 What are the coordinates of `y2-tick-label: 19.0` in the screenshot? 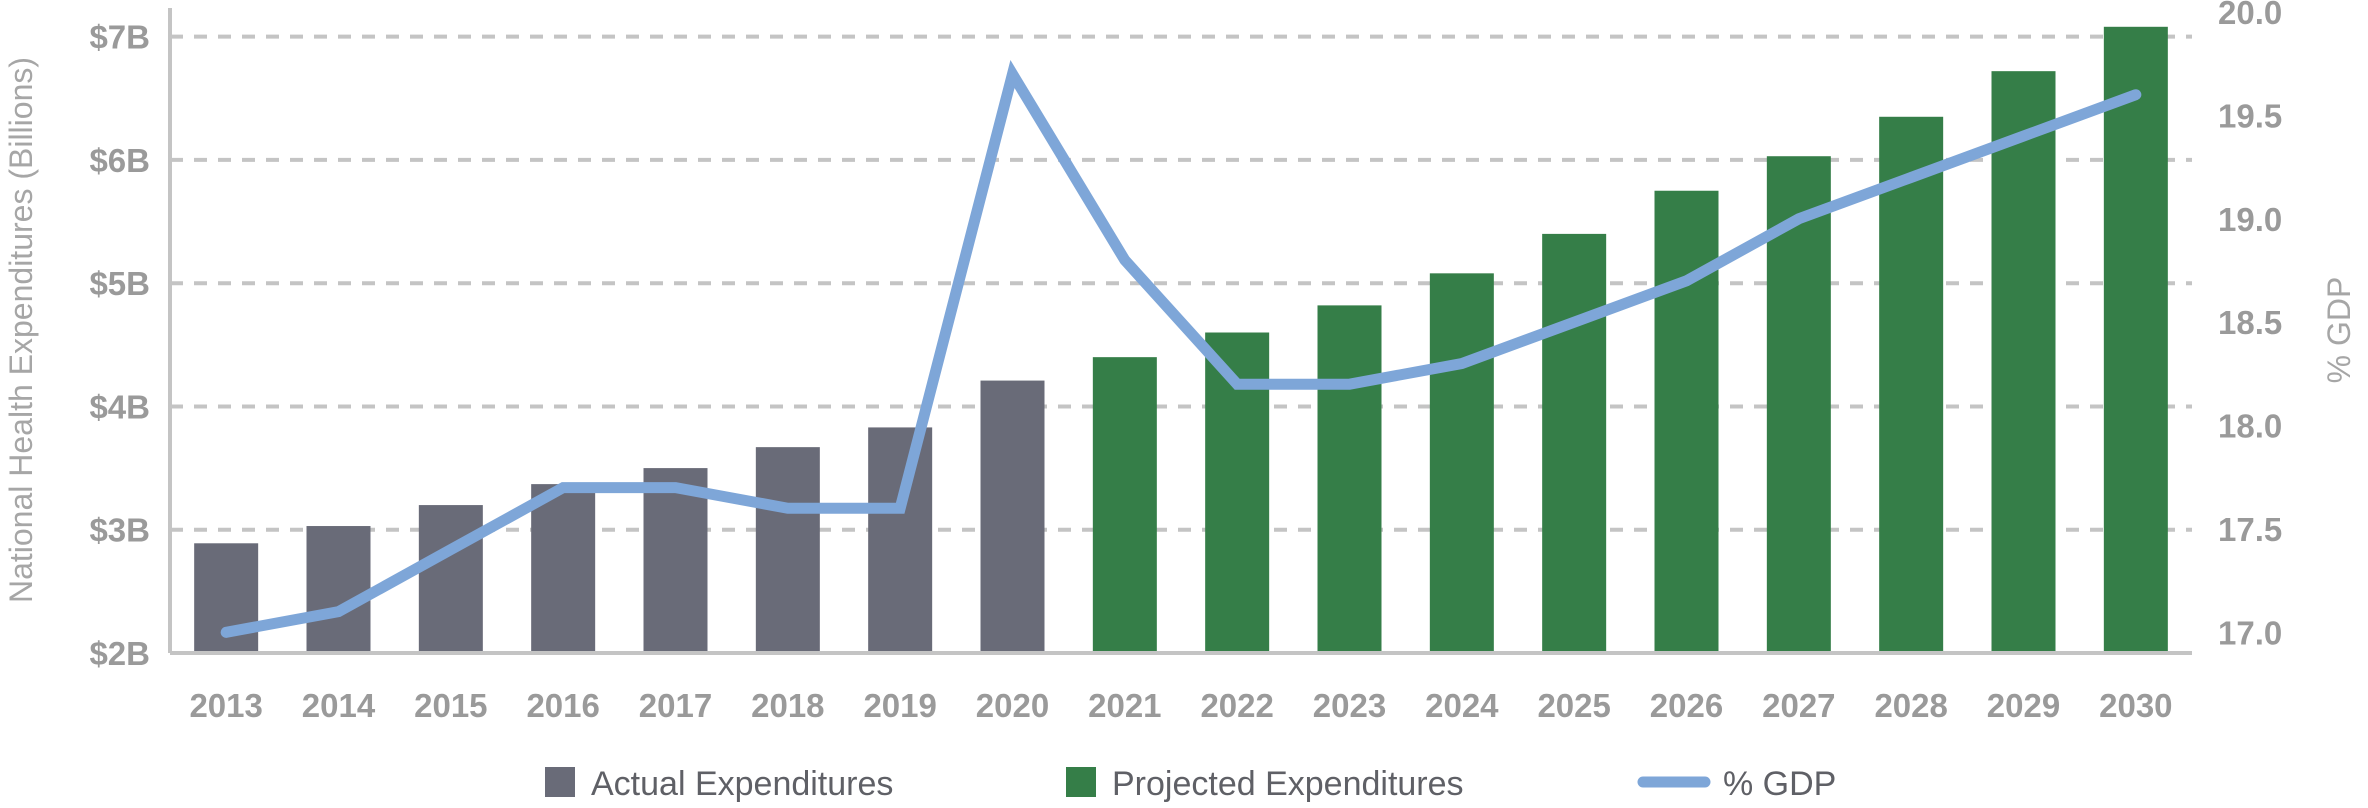 It's located at (2250, 219).